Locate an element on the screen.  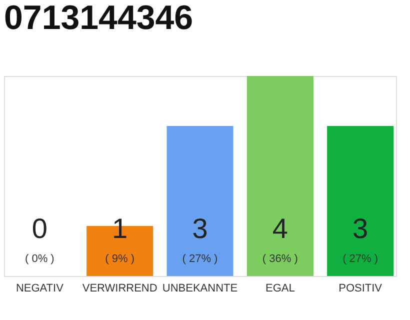
data-label: 0 is located at coordinates (40, 228).